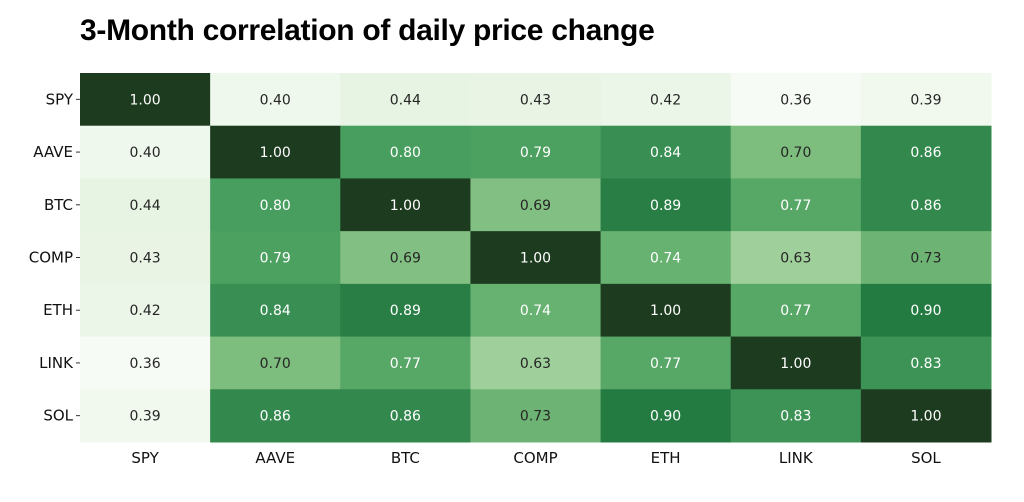 This screenshot has width=1024, height=502. I want to click on heatmap-cell-link-aave, so click(275, 363).